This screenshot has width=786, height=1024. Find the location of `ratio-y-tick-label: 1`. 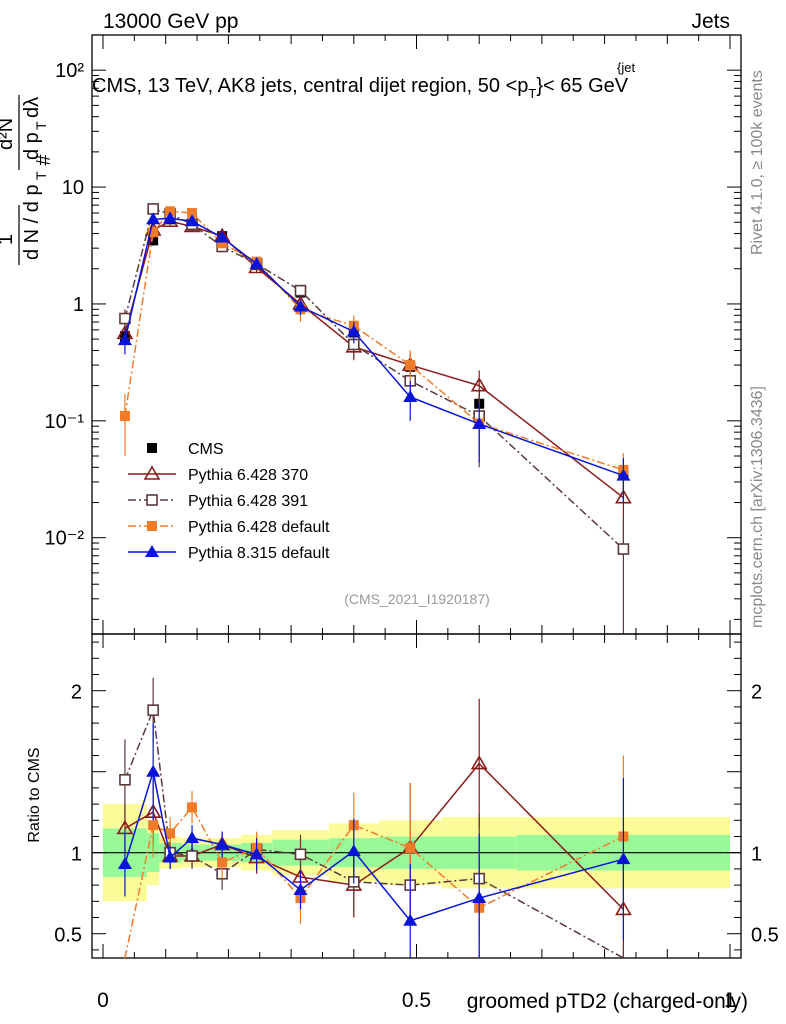

ratio-y-tick-label: 1 is located at coordinates (76, 855).